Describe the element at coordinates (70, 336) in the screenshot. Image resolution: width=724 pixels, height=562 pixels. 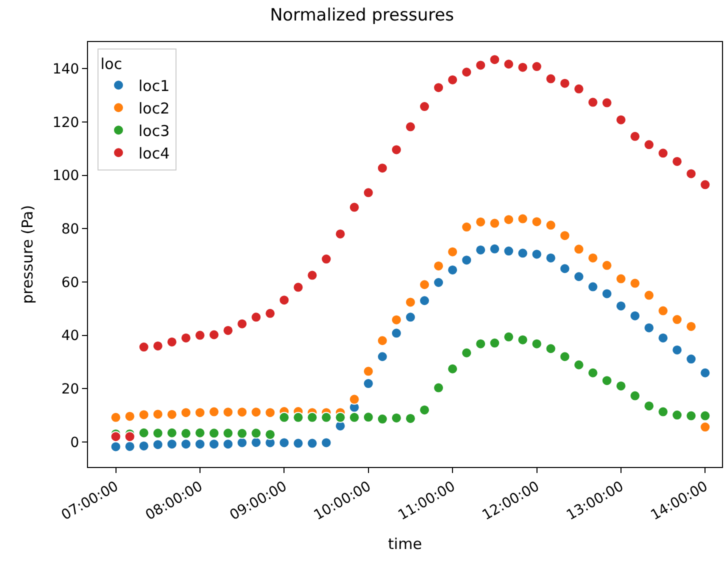
I see `y-tick-label: 40` at that location.